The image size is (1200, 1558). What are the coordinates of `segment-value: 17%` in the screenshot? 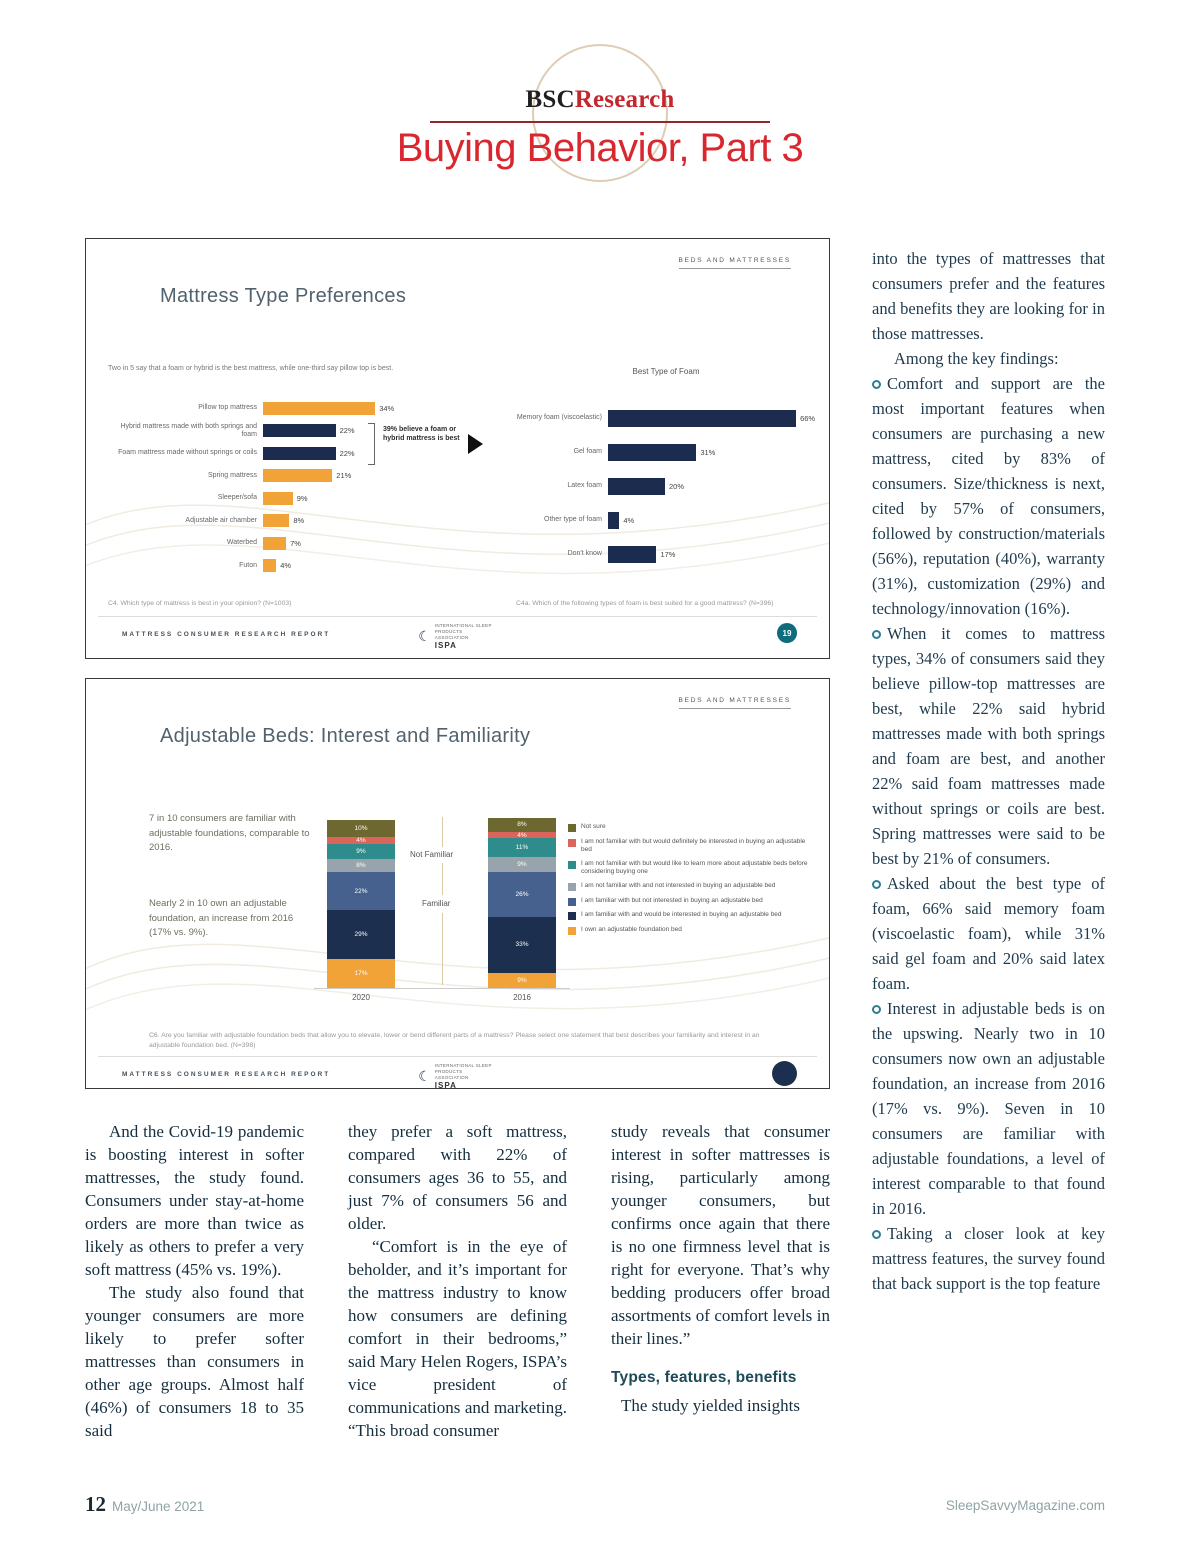 It's located at (361, 974).